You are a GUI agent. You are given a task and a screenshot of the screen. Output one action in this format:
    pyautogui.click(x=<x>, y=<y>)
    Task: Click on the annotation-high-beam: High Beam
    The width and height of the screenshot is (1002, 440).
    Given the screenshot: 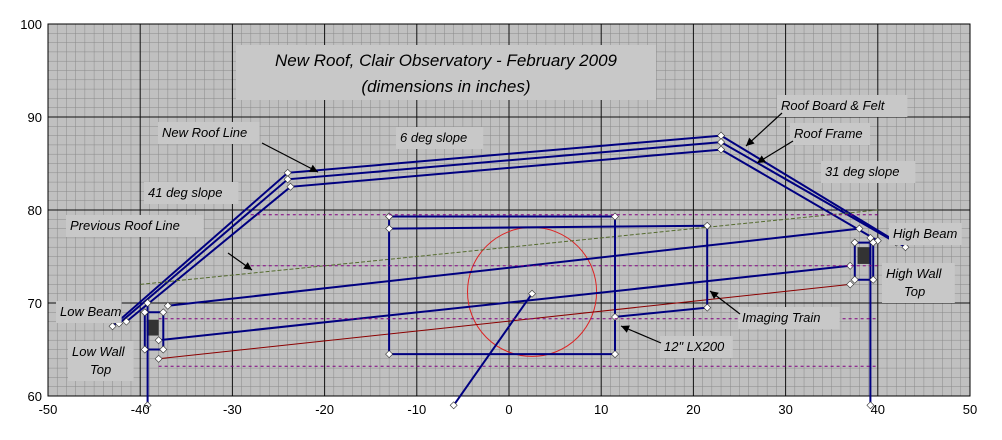 What is the action you would take?
    pyautogui.click(x=925, y=233)
    